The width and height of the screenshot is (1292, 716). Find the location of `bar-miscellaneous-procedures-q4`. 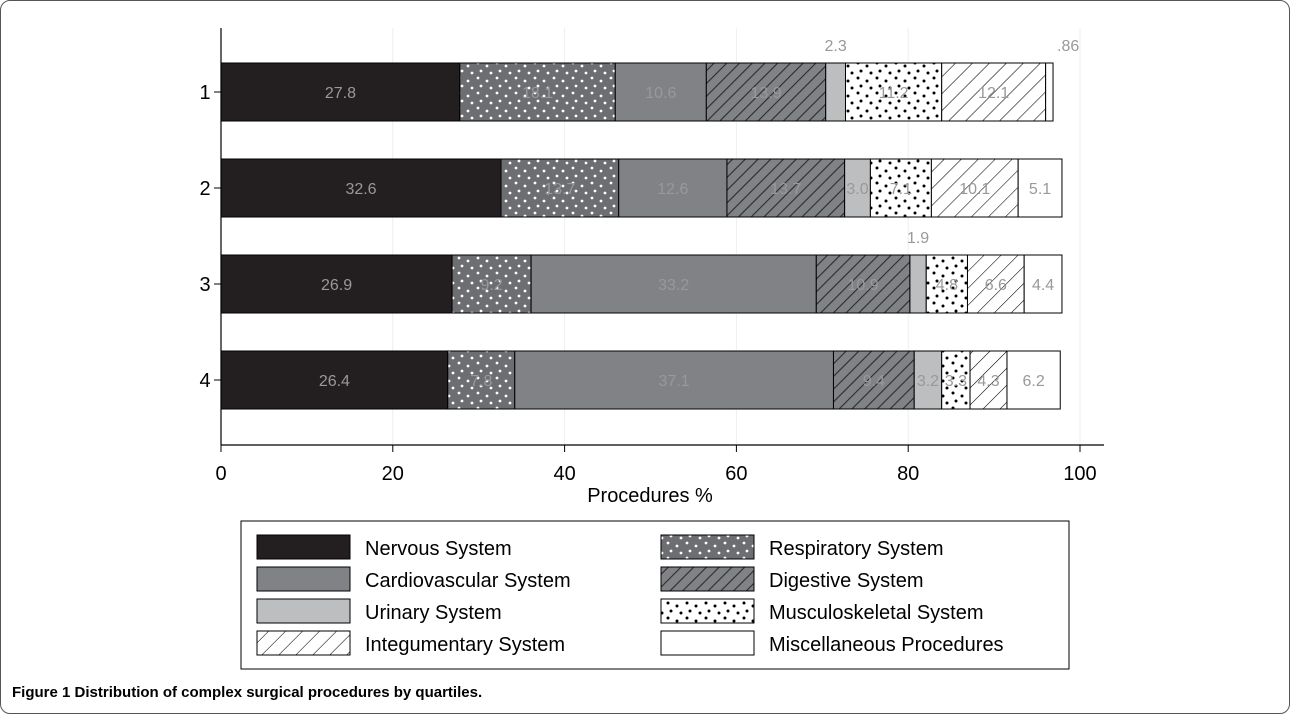

bar-miscellaneous-procedures-q4 is located at coordinates (1033, 380).